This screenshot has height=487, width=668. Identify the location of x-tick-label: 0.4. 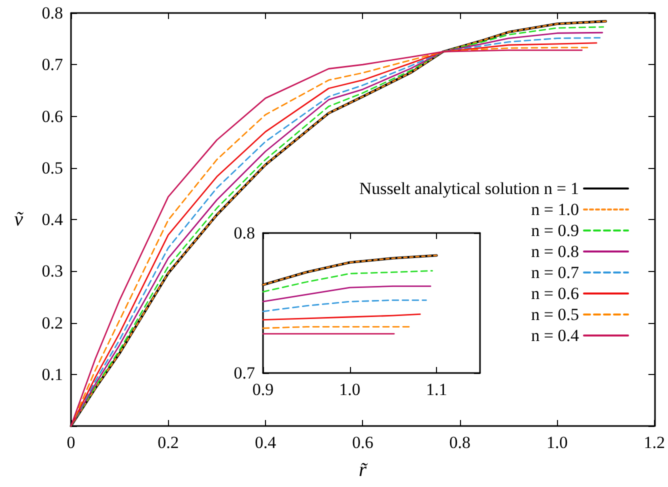
(265, 442).